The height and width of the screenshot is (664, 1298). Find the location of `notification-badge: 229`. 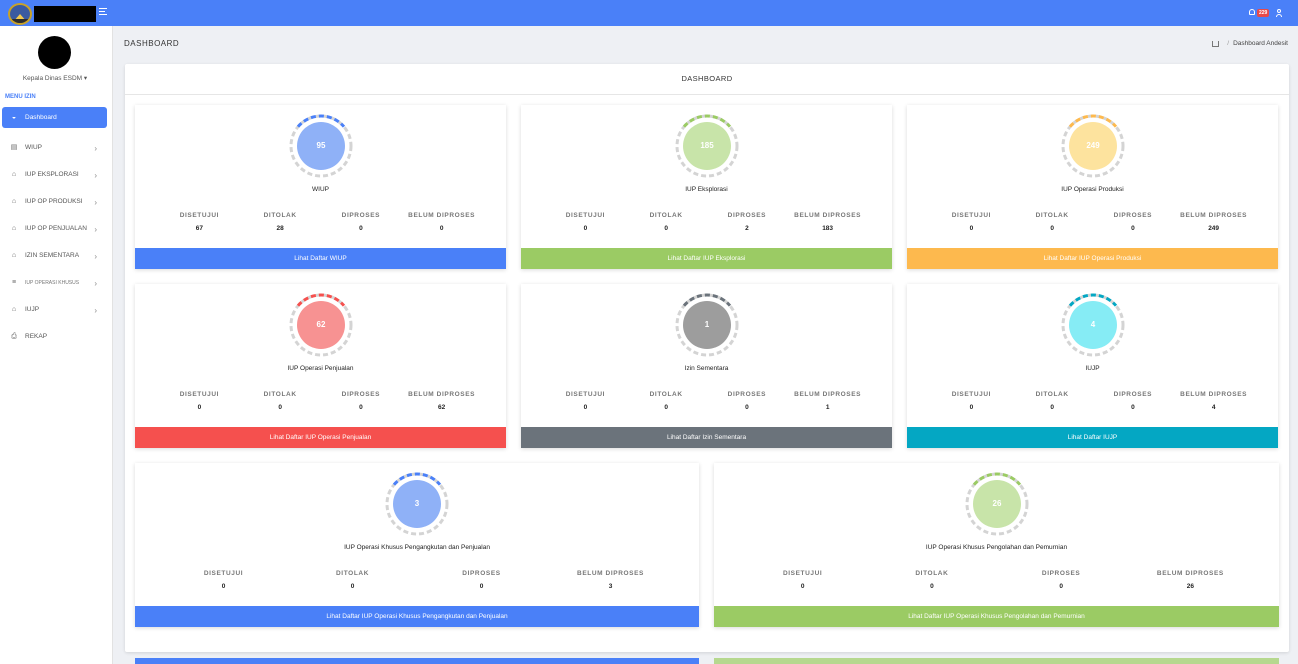

notification-badge: 229 is located at coordinates (1263, 13).